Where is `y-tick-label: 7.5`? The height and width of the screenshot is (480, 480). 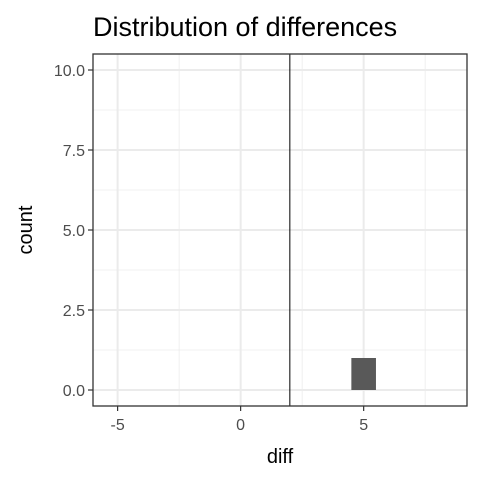 y-tick-label: 7.5 is located at coordinates (74, 151).